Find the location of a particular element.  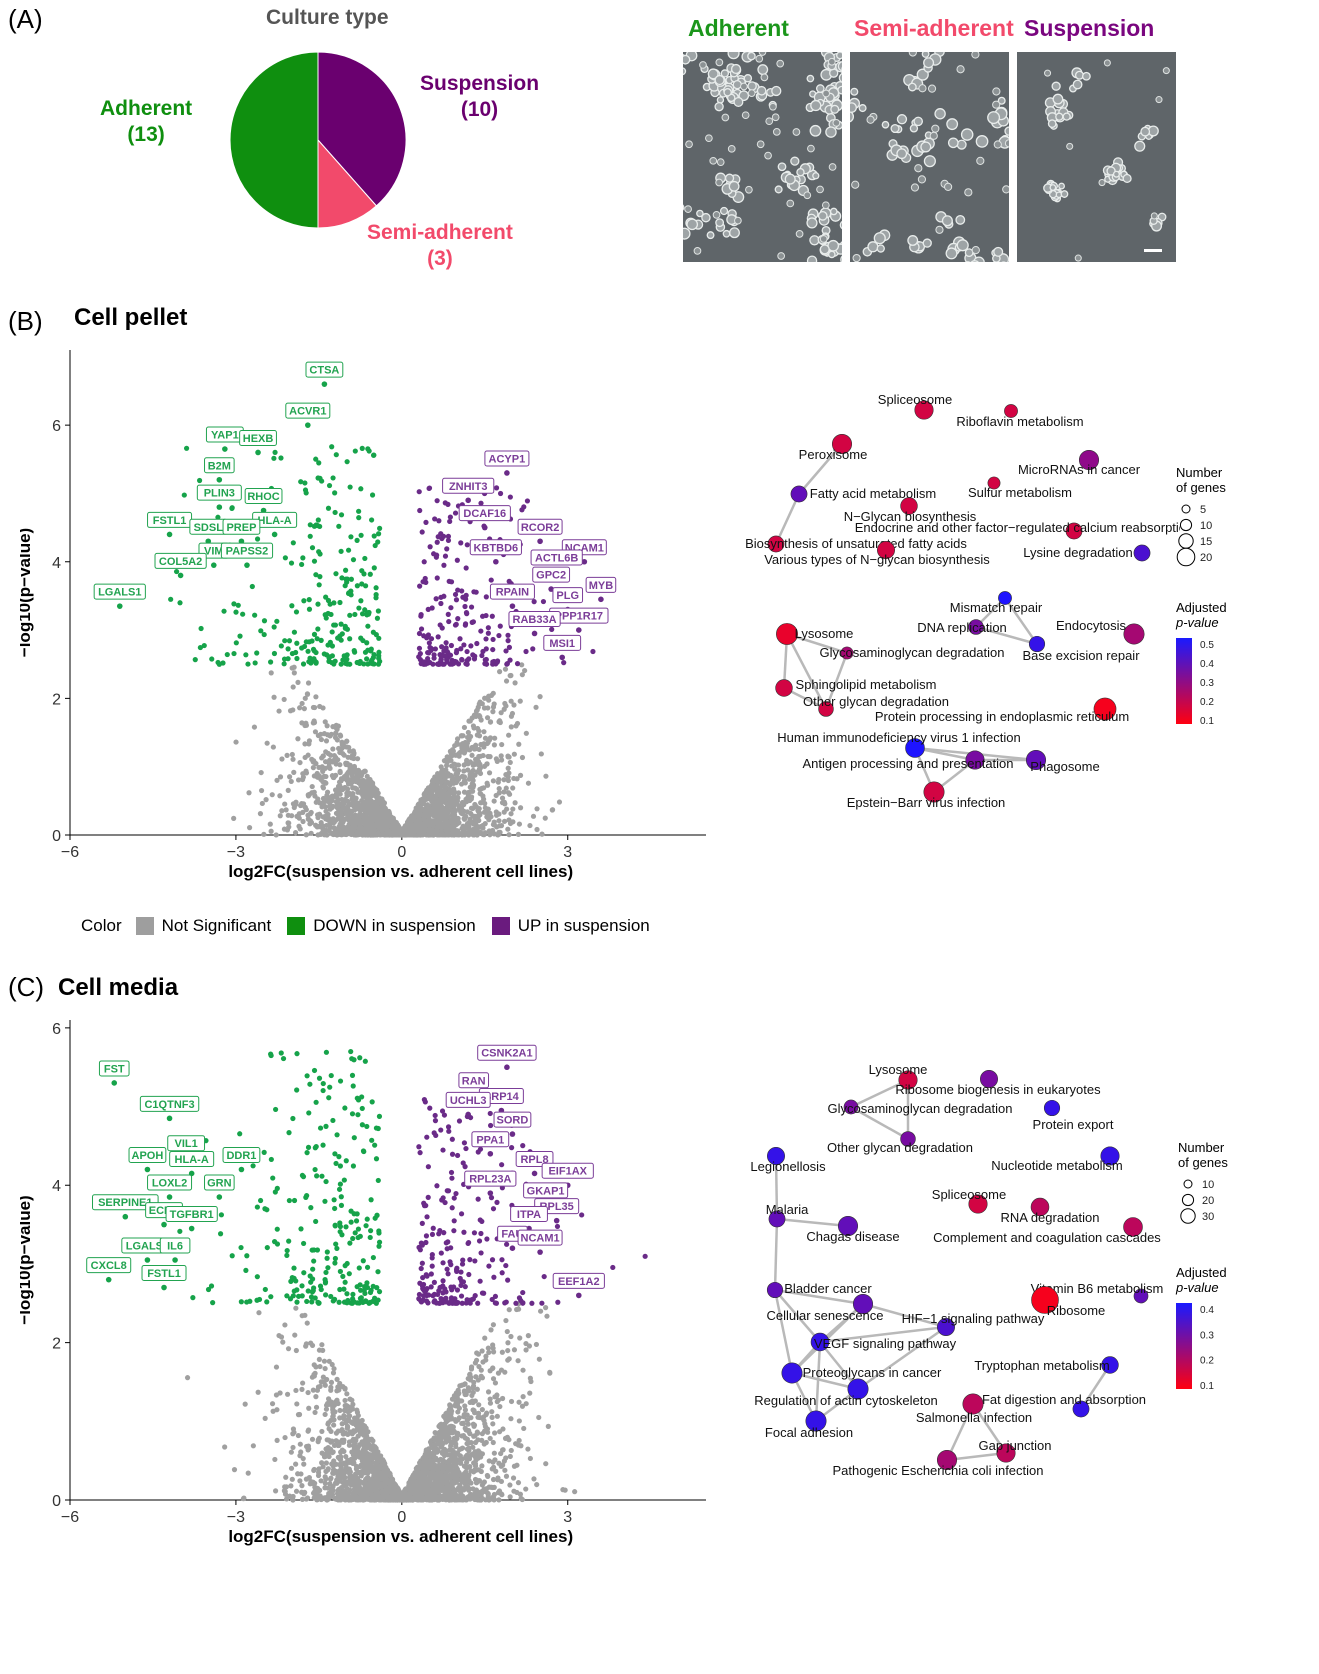

gene-label: SDSL is located at coordinates (209, 528).